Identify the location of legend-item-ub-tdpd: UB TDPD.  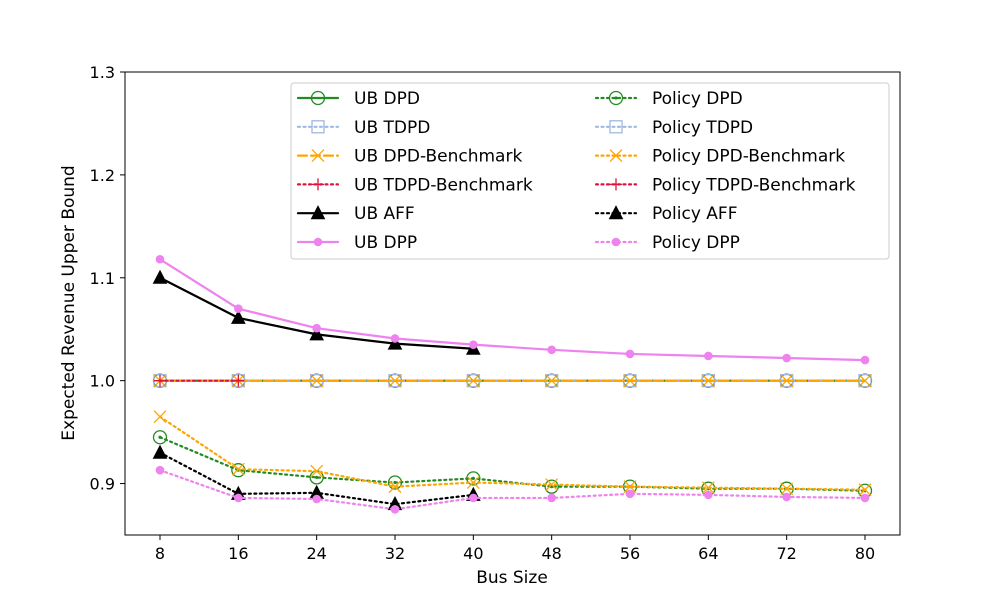
(363, 128).